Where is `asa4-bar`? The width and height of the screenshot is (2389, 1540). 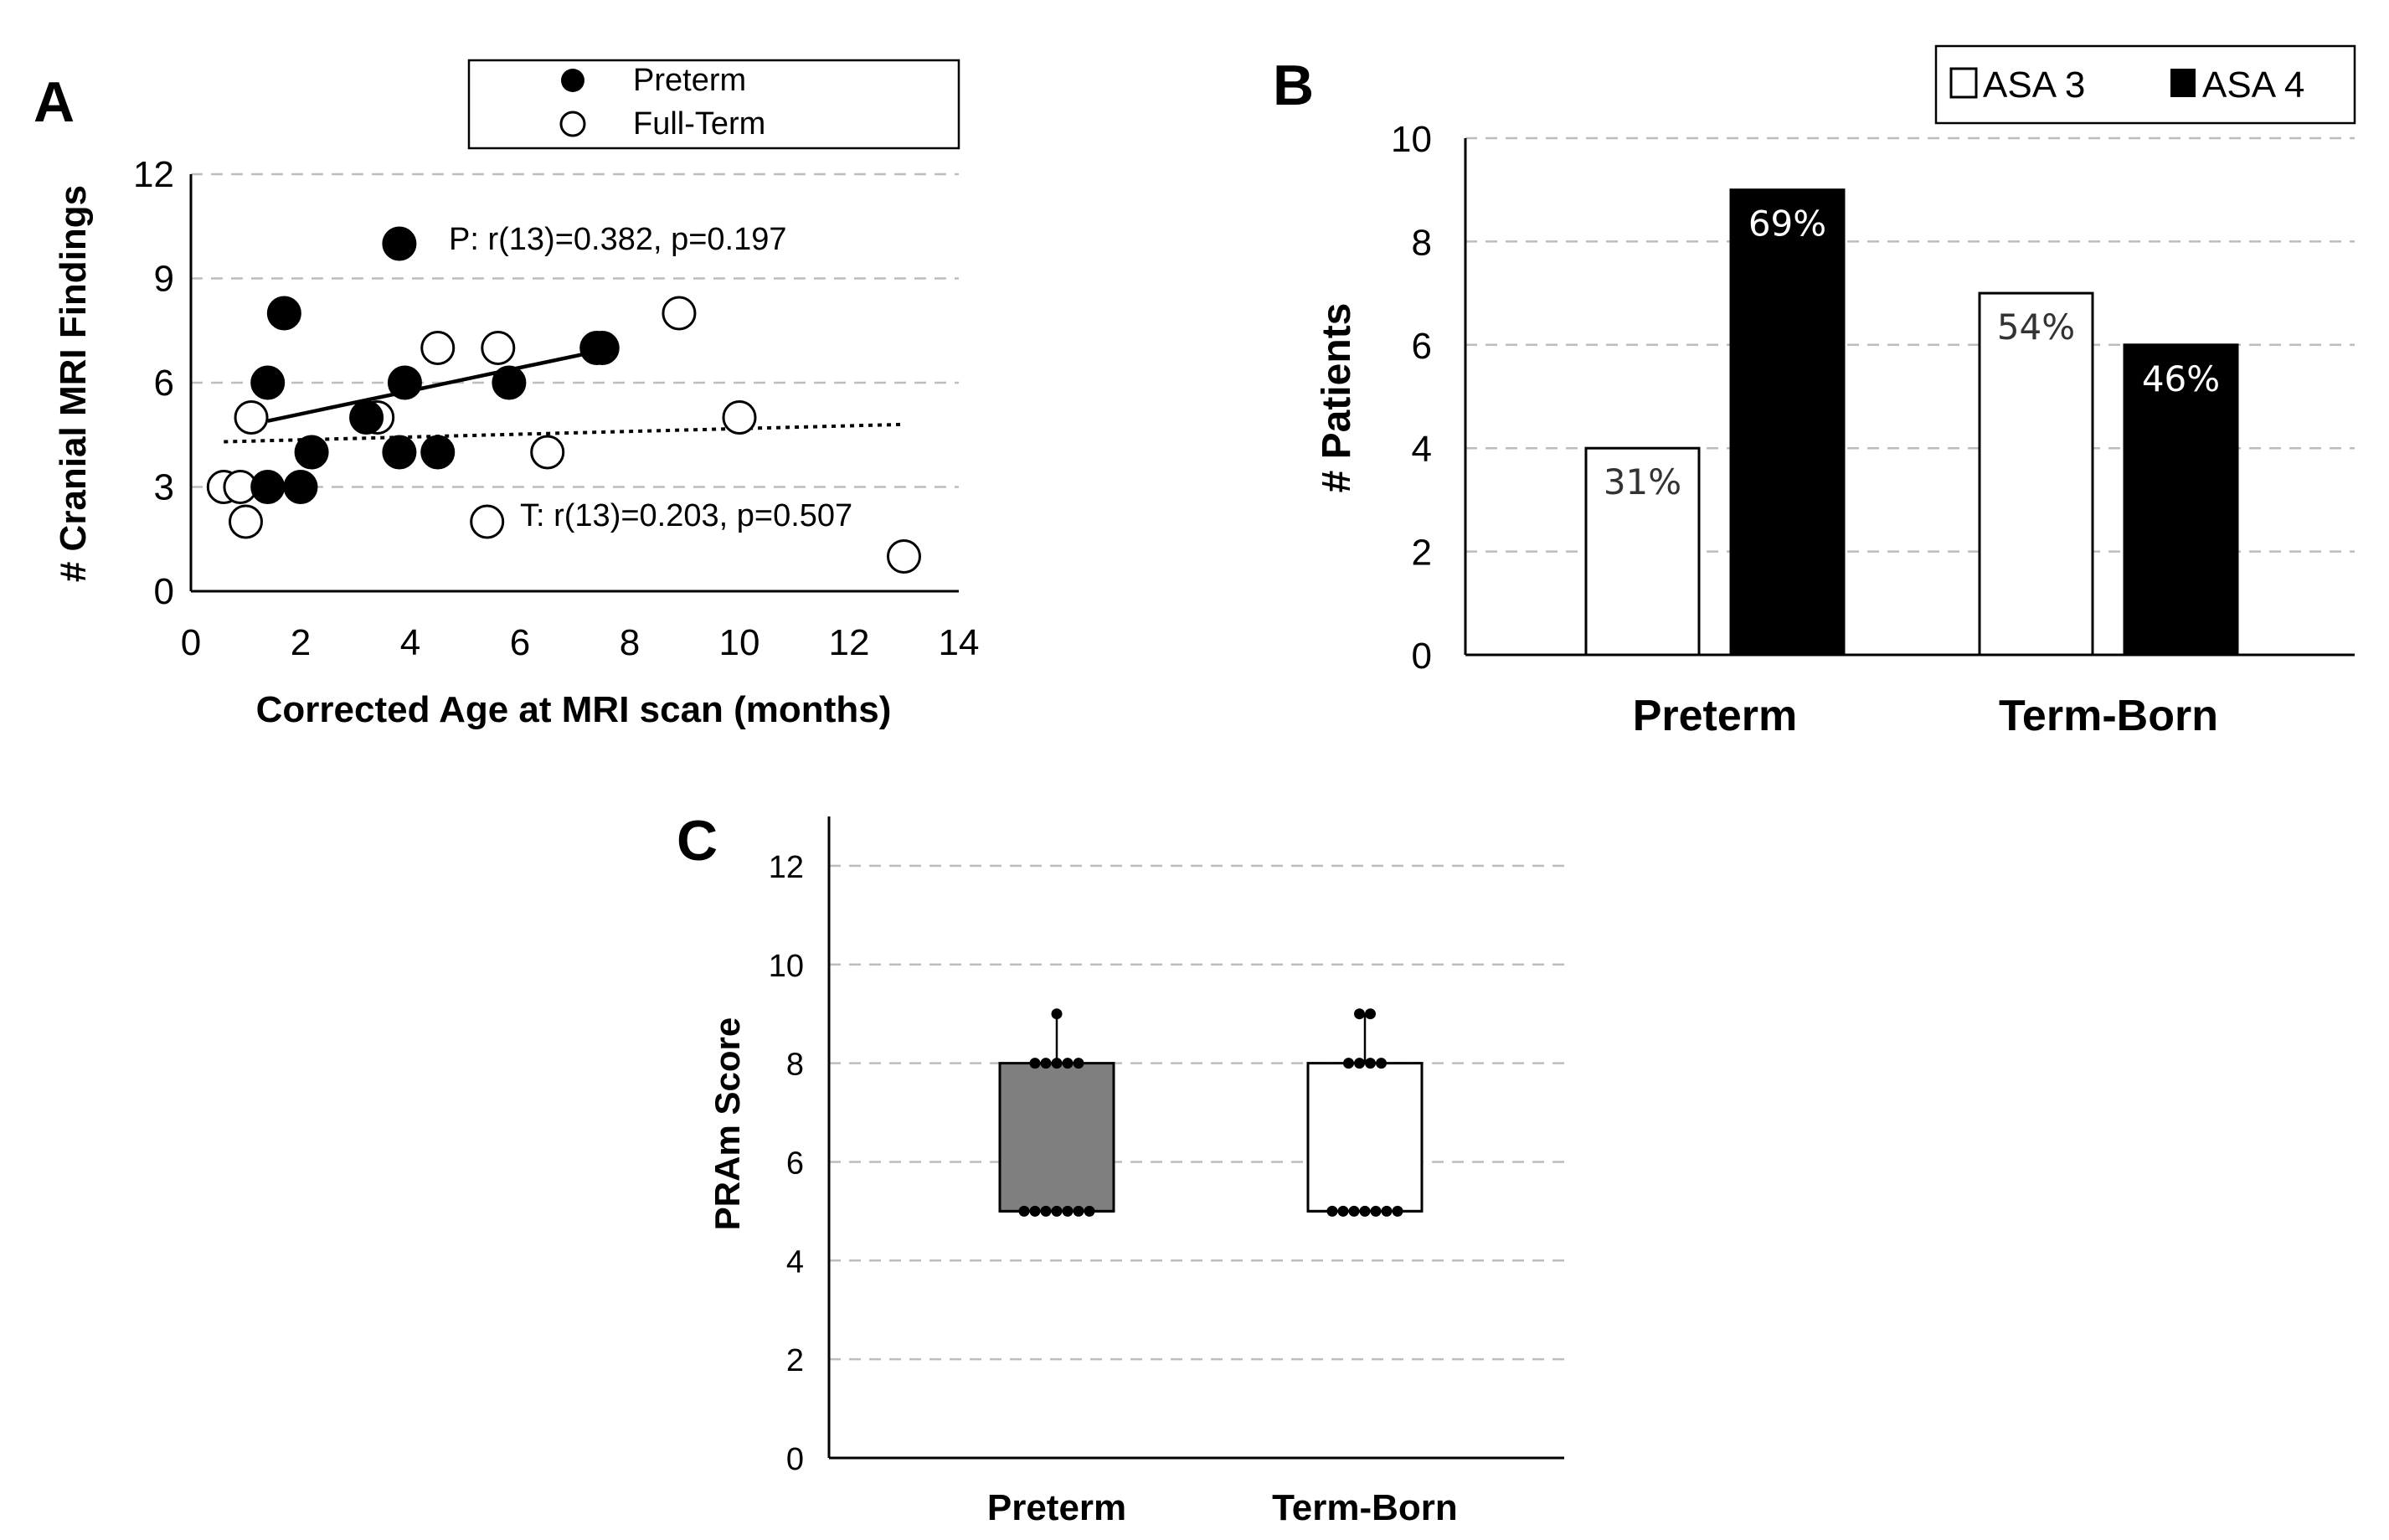
asa4-bar is located at coordinates (2181, 500).